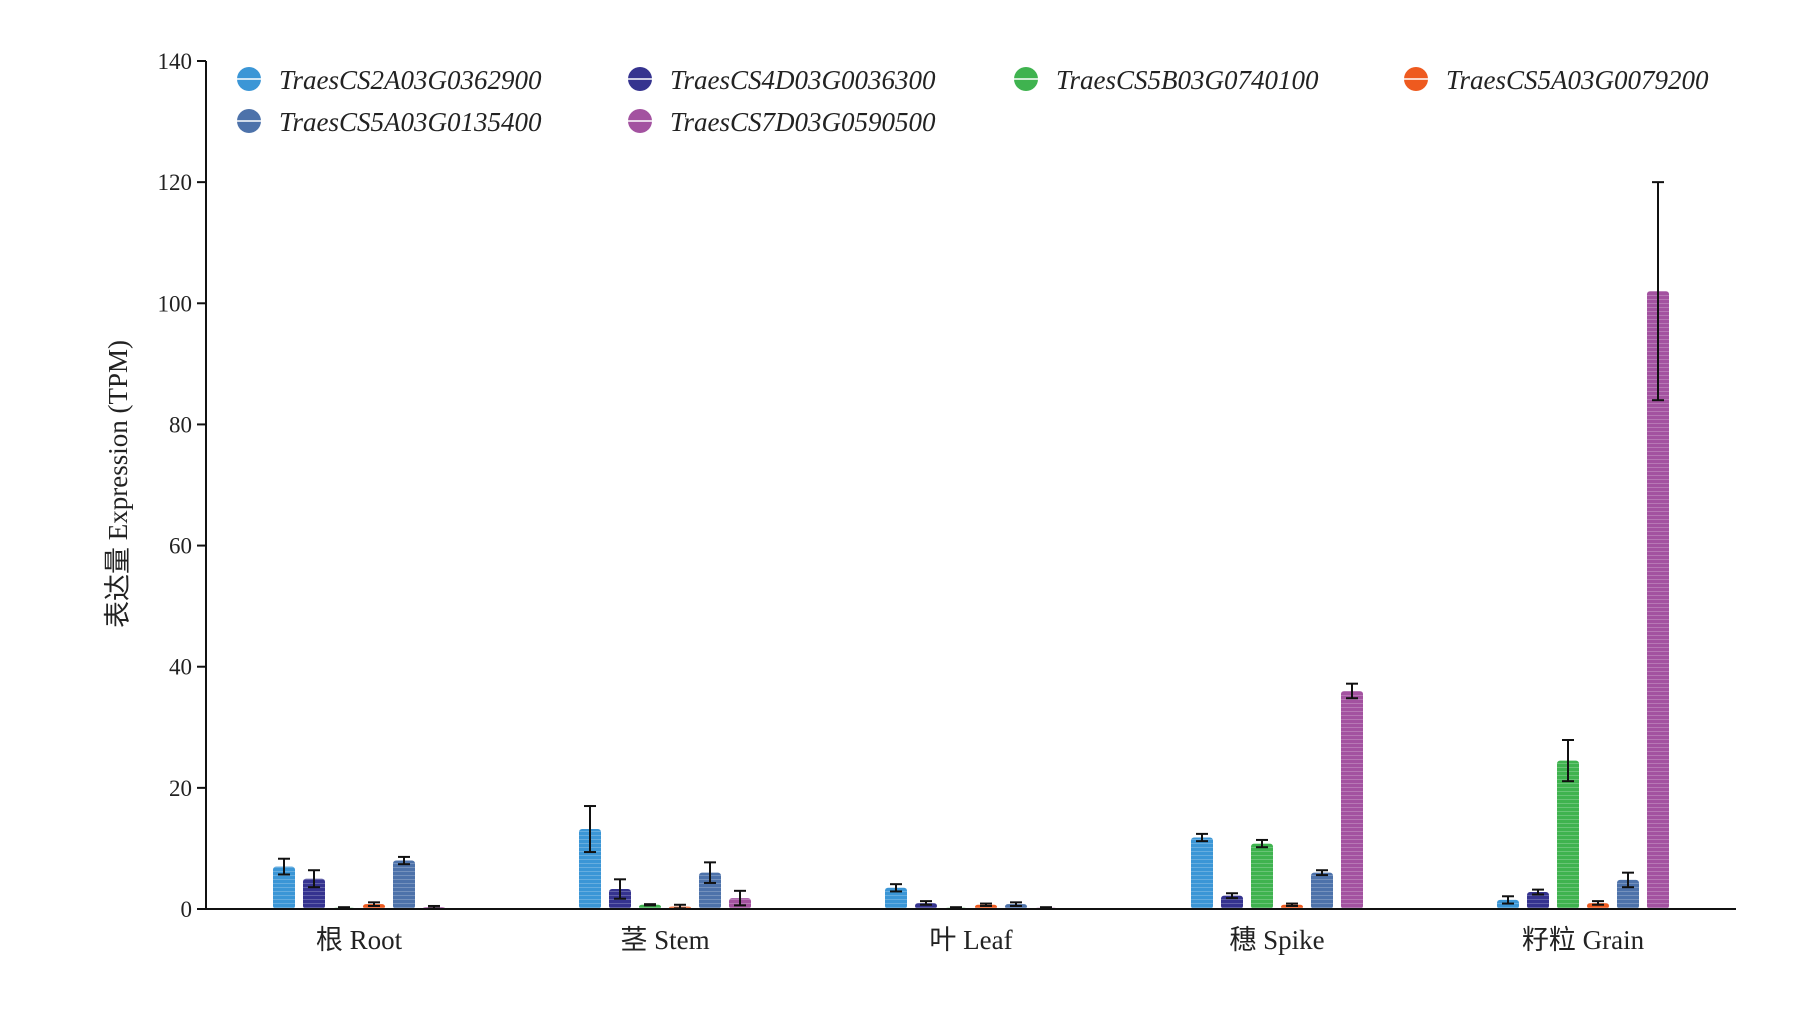 This screenshot has height=1020, width=1813. I want to click on x-tick-label: 穗 Spike, so click(1276, 940).